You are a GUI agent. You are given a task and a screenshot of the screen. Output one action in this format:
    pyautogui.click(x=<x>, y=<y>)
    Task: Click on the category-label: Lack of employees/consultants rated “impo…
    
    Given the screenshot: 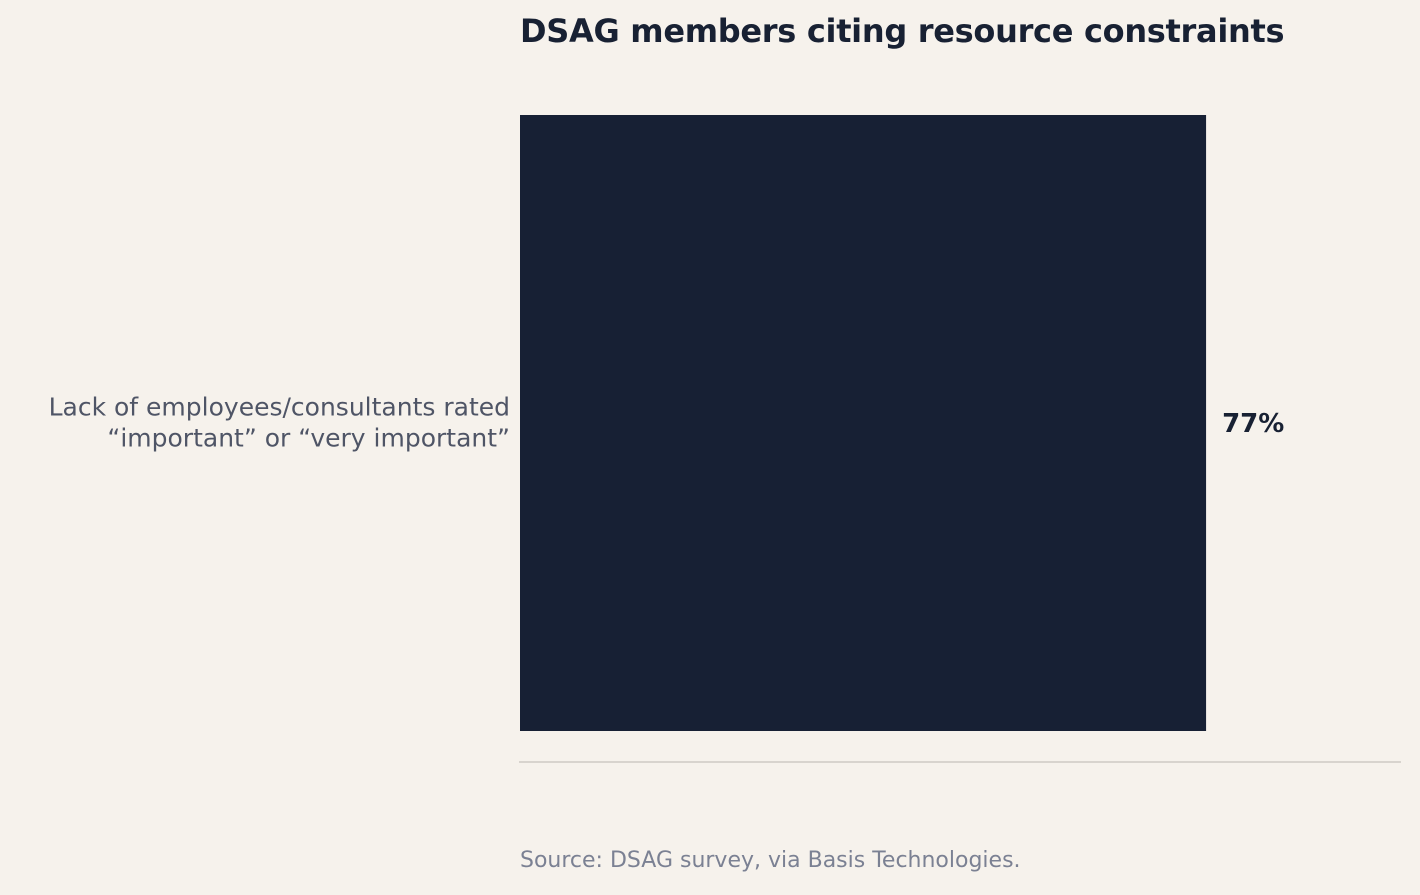 What is the action you would take?
    pyautogui.click(x=279, y=423)
    